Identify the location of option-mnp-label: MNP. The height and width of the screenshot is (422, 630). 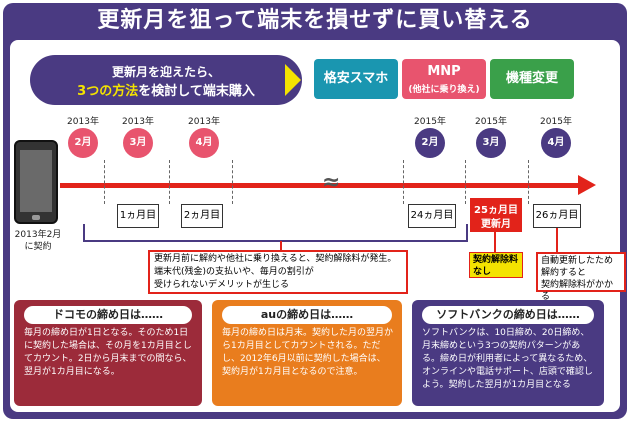
(444, 71).